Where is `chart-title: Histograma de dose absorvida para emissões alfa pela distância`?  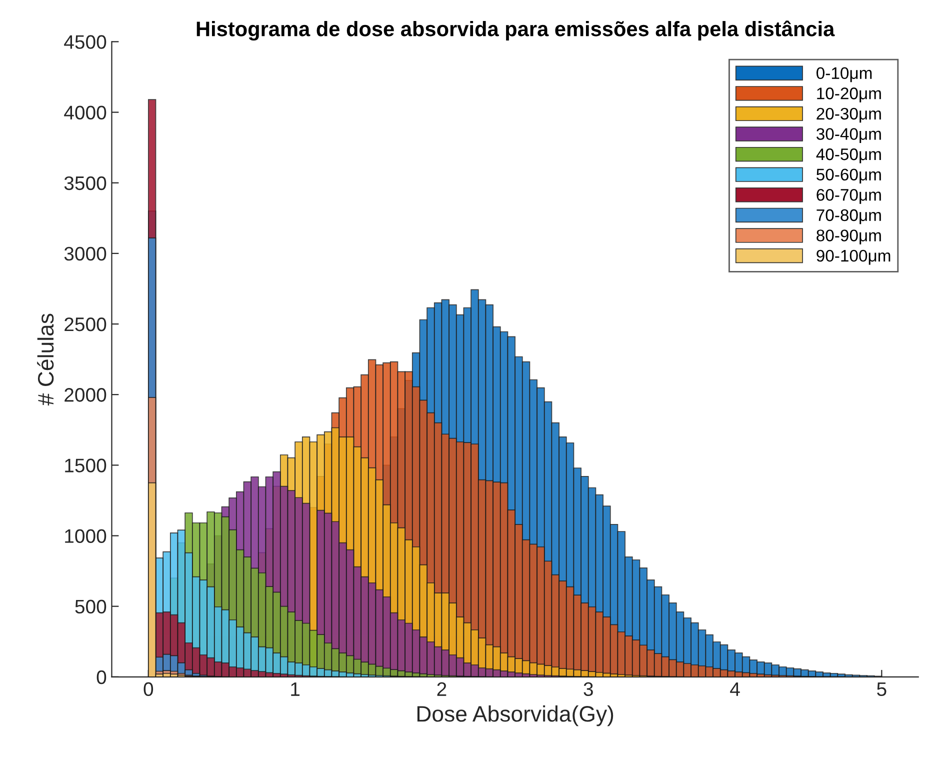 chart-title: Histograma de dose absorvida para emissões alfa pela distância is located at coordinates (515, 30).